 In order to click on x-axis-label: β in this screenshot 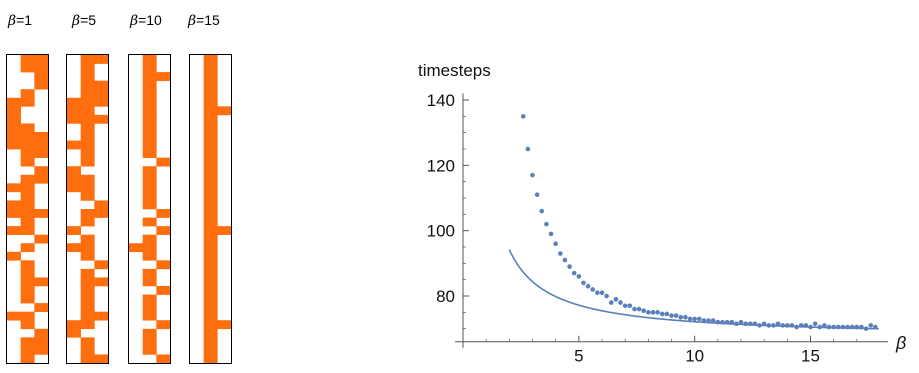, I will do `click(900, 343)`.